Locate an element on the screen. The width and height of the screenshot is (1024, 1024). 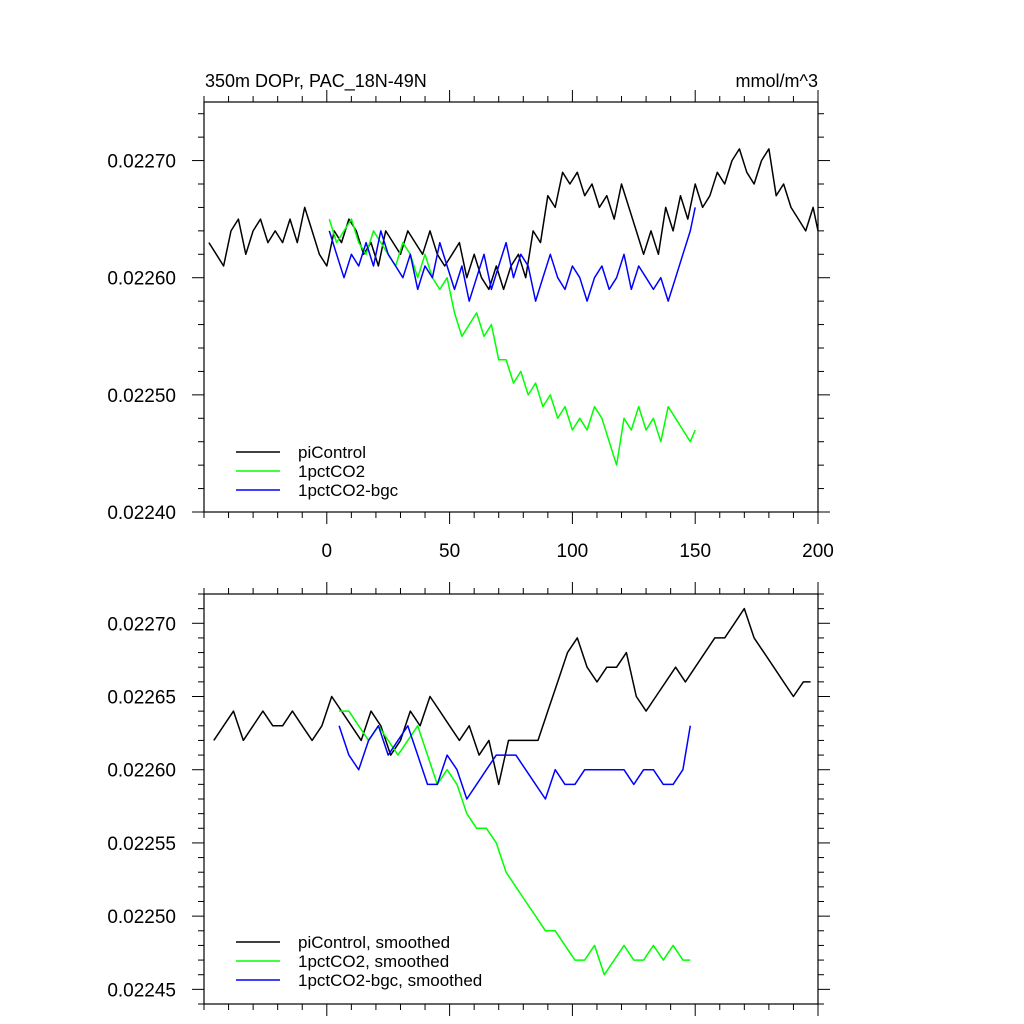
legend-label: 1pctCO2, smoothed is located at coordinates (373, 961).